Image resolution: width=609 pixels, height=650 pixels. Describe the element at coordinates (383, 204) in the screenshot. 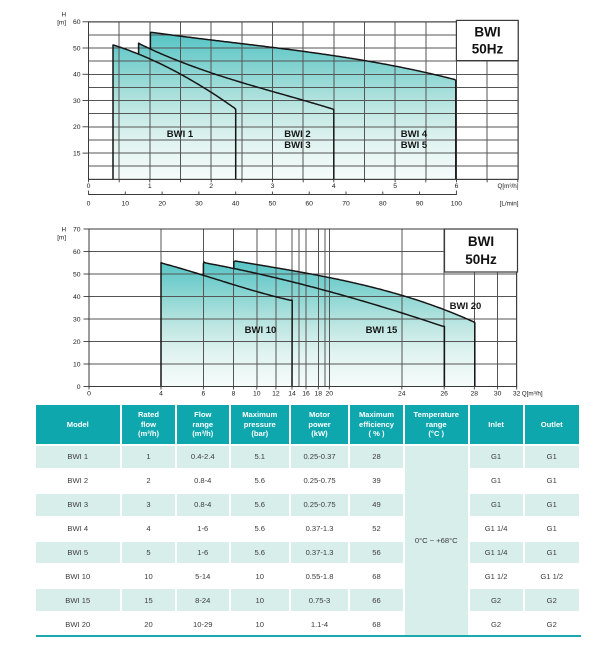

I see `svg-text: 80` at that location.